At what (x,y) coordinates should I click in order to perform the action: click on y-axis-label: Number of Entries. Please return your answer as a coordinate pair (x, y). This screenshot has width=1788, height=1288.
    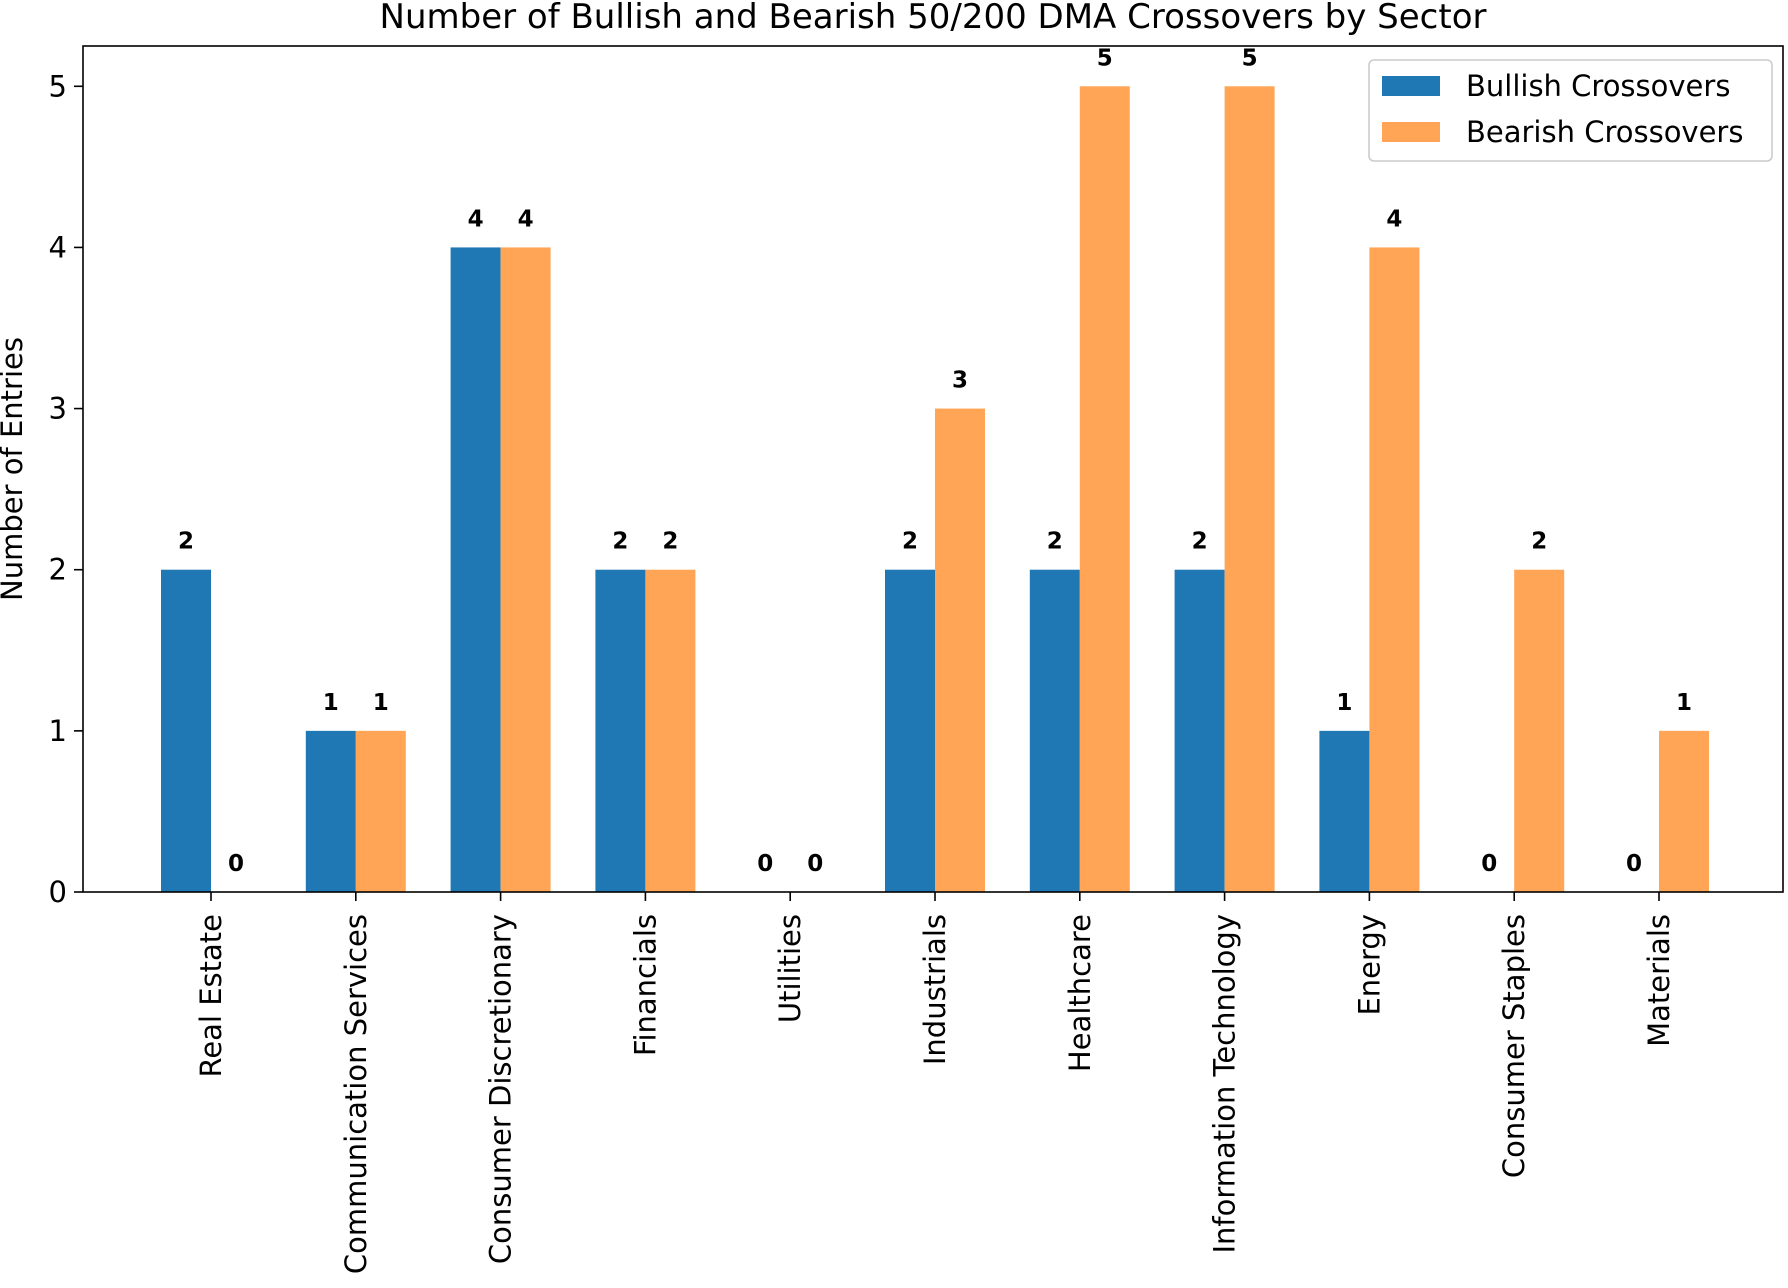
    Looking at the image, I should click on (14, 469).